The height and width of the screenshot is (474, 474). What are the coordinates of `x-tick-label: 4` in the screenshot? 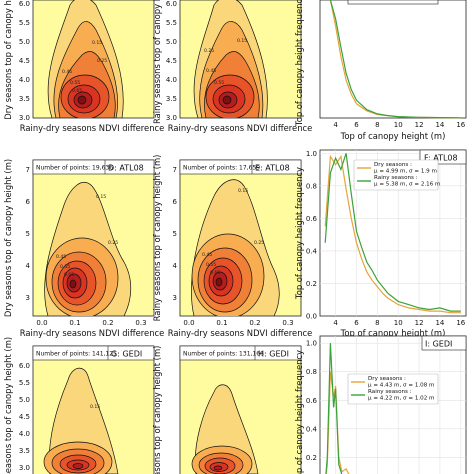 It's located at (335, 125).